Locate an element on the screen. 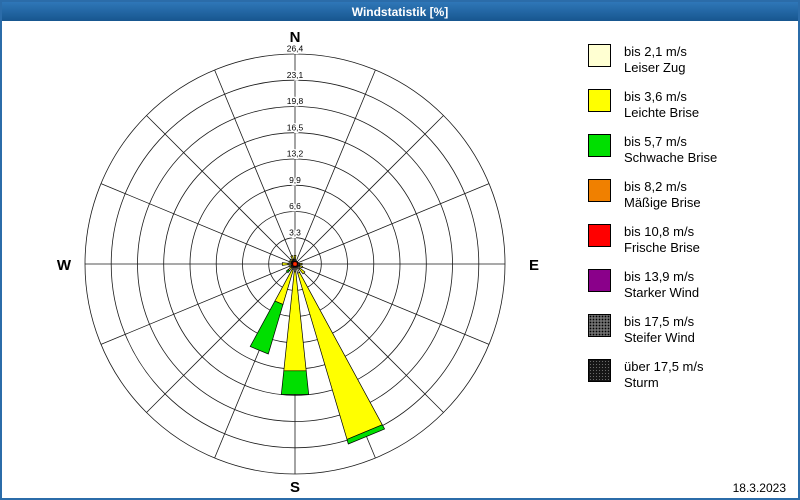 Image resolution: width=800 pixels, height=500 pixels. legend-speed-label: bis 2,1 m/s is located at coordinates (655, 51).